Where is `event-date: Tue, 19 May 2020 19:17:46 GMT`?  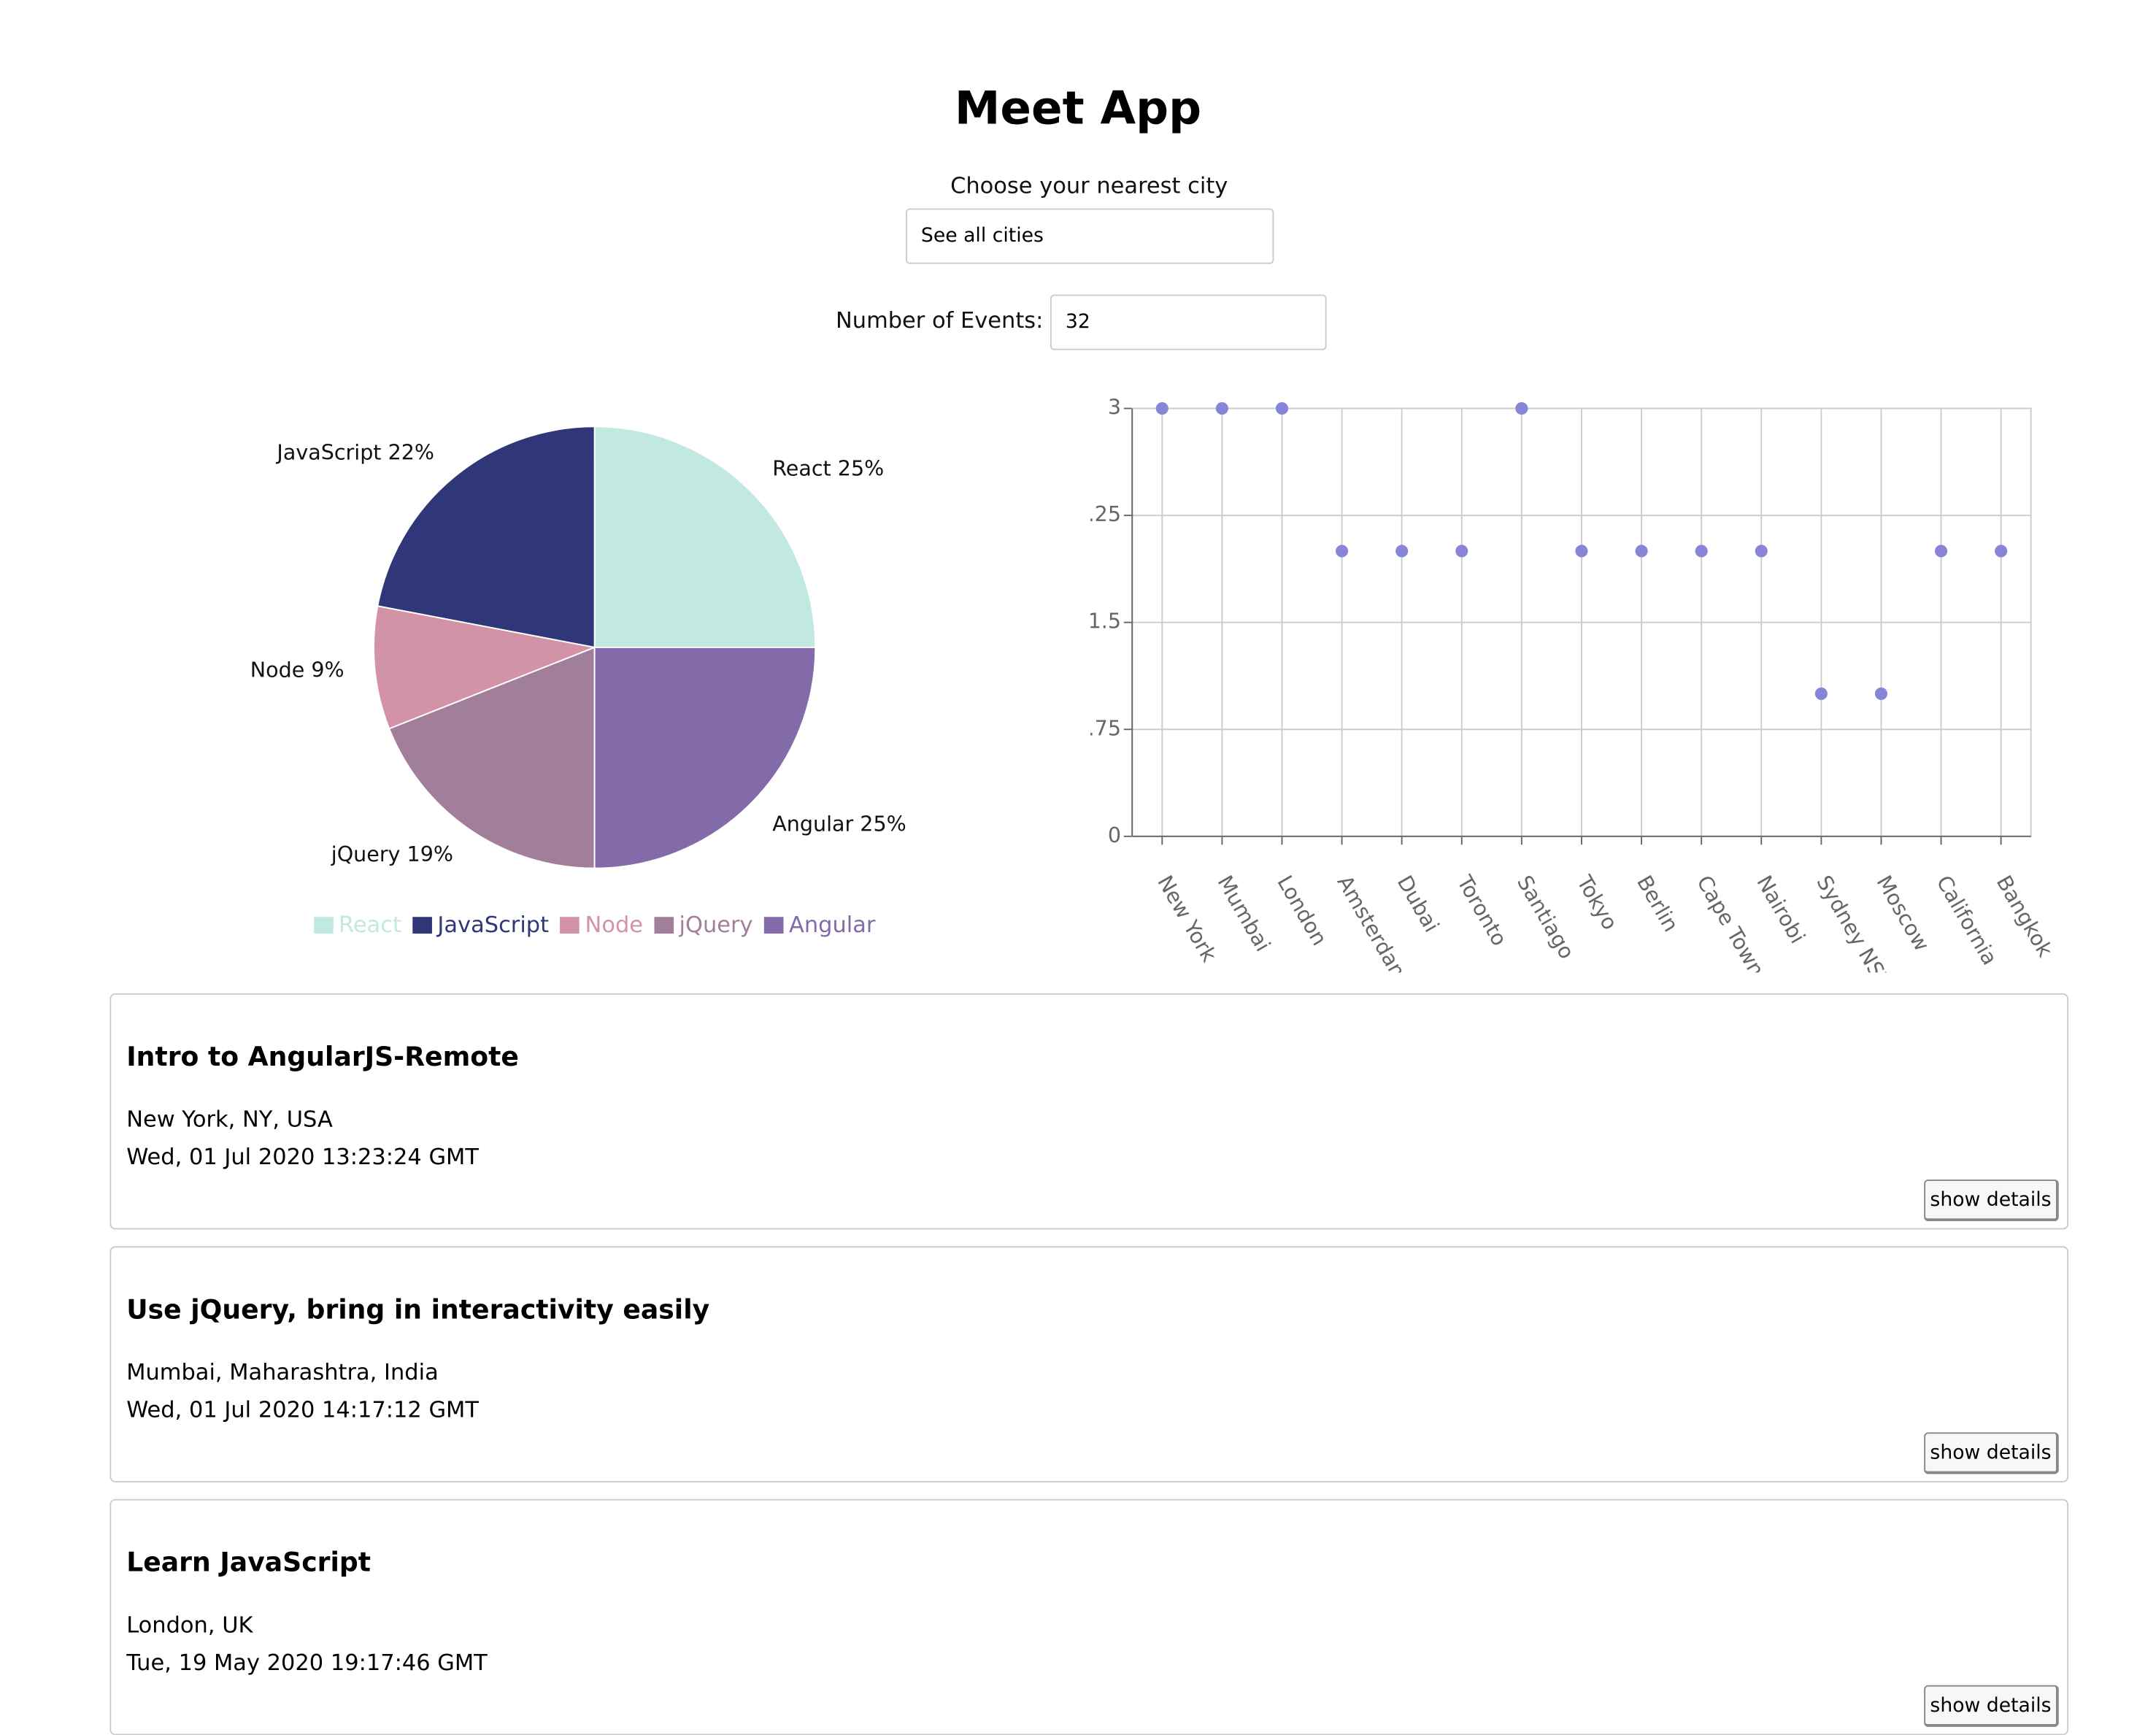 event-date: Tue, 19 May 2020 19:17:46 GMT is located at coordinates (307, 1663).